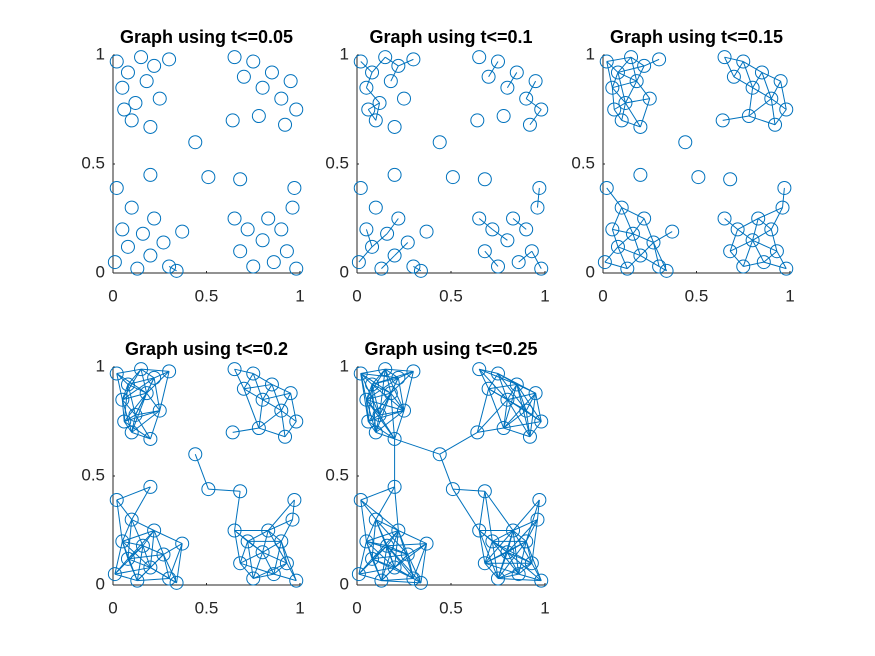 Image resolution: width=875 pixels, height=656 pixels. Describe the element at coordinates (682, 166) in the screenshot. I see `subplot: 0 0.5 1 0 0.5 1 Graph using t<=0.15` at that location.